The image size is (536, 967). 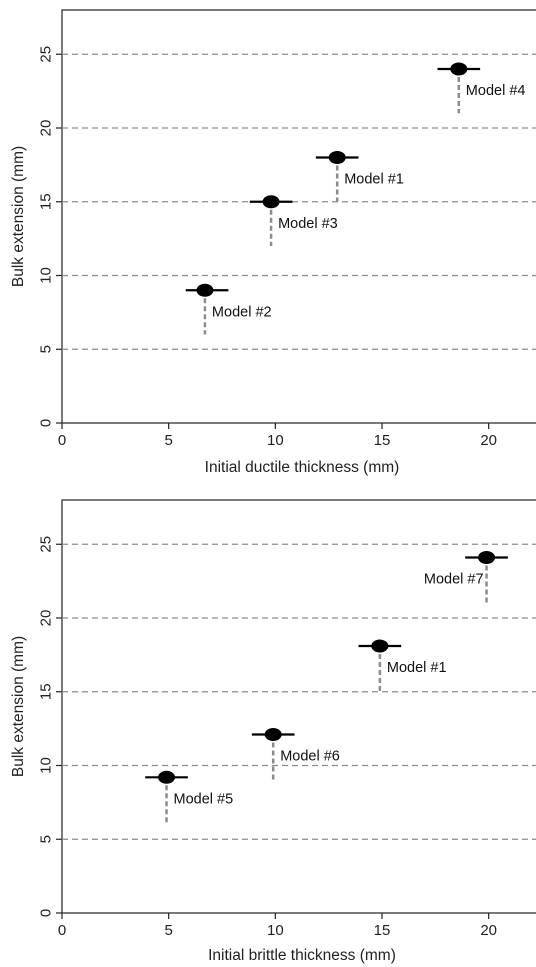 What do you see at coordinates (18, 706) in the screenshot?
I see `bottom-y-axis-title: Bulk extension (mm)` at bounding box center [18, 706].